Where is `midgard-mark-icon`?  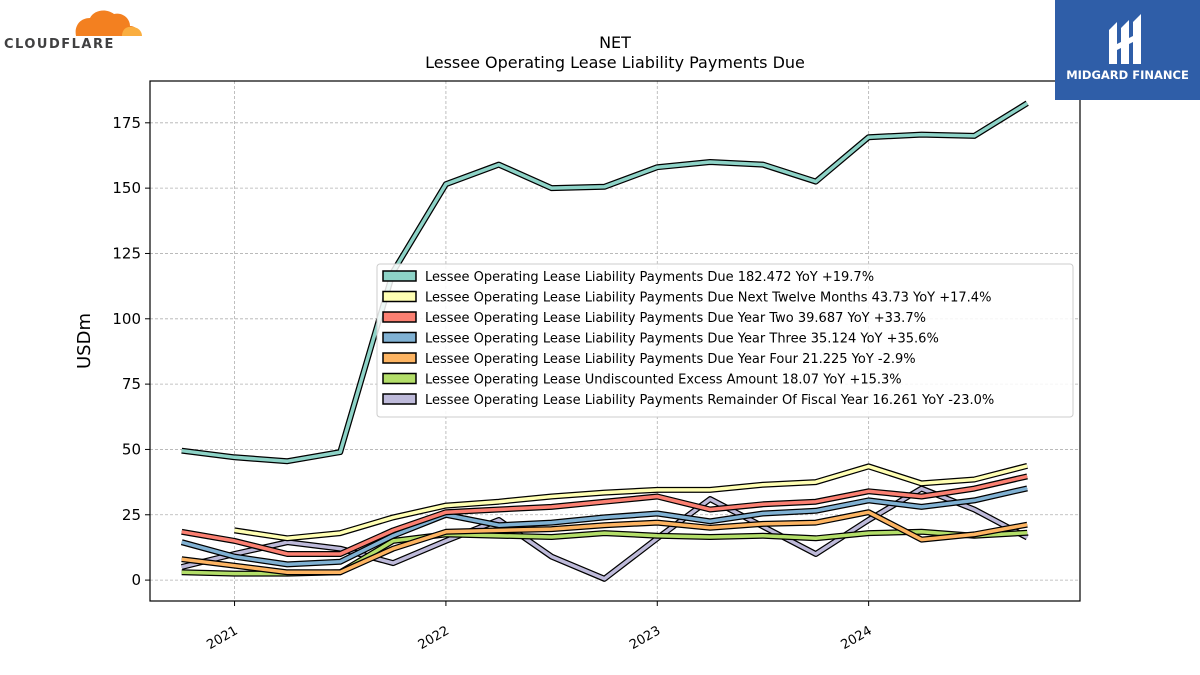
midgard-mark-icon is located at coordinates (1125, 39).